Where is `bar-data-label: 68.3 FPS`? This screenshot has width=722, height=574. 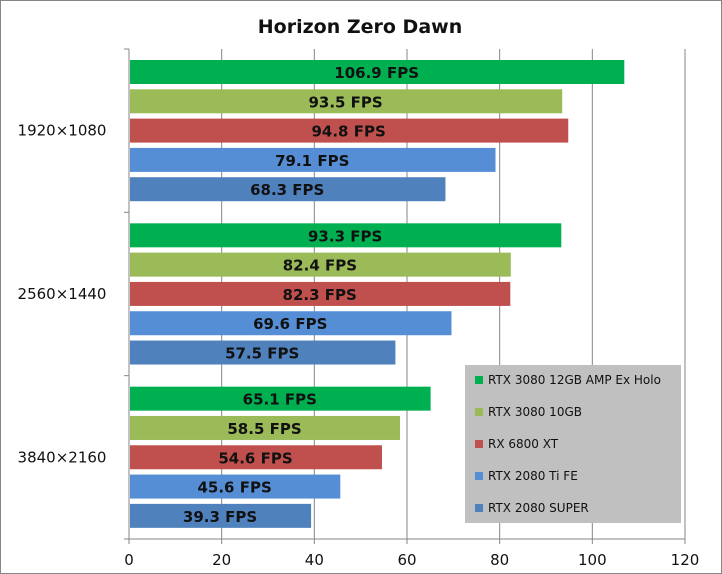
bar-data-label: 68.3 FPS is located at coordinates (287, 190).